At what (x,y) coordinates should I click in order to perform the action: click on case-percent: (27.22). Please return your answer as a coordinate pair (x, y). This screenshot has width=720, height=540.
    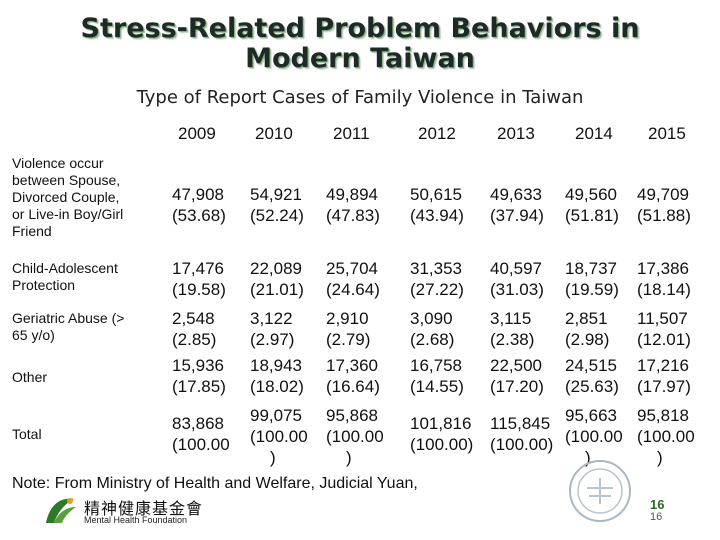
    Looking at the image, I should click on (437, 289).